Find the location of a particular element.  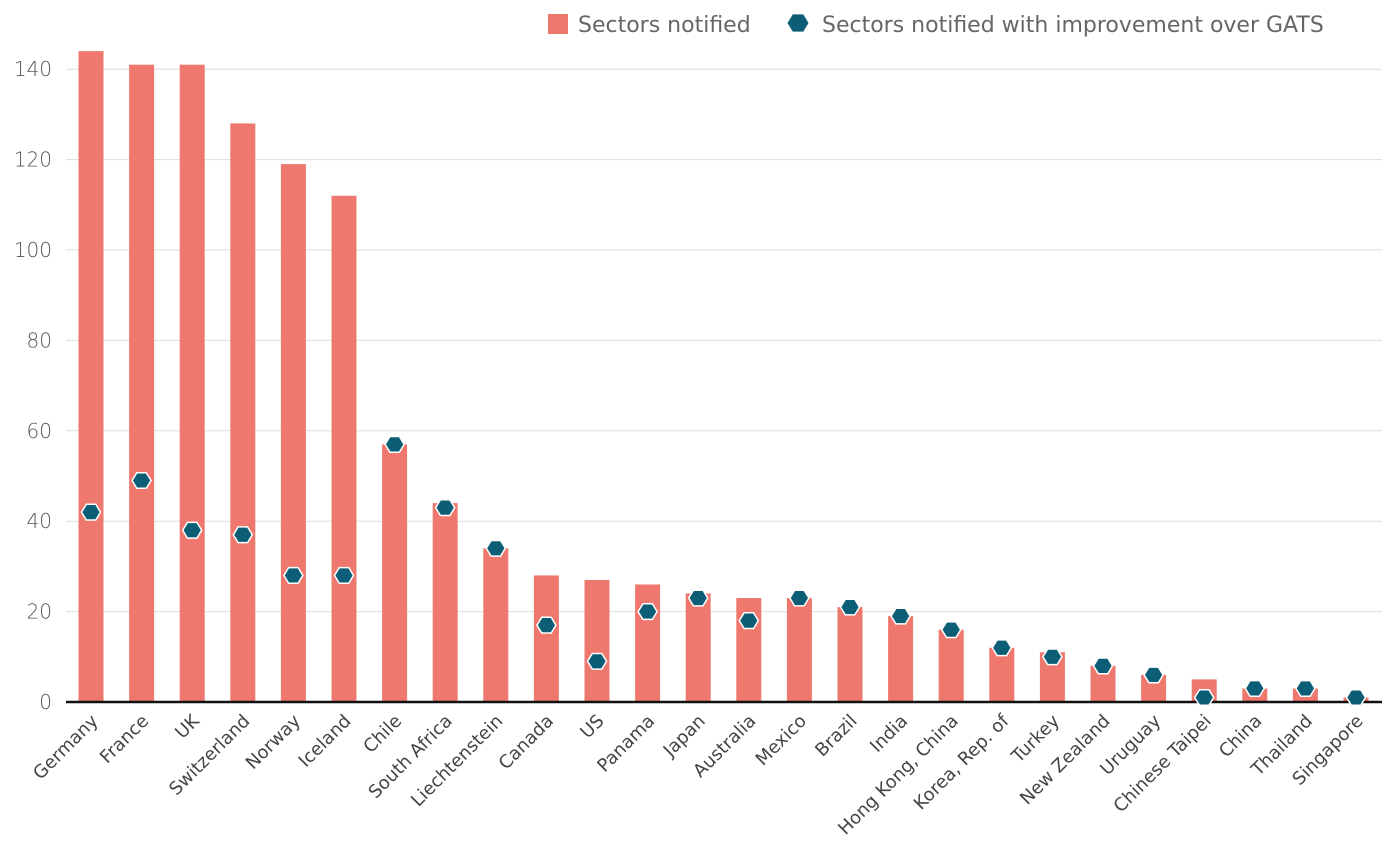

x-category-label: Iceland is located at coordinates (325, 741).